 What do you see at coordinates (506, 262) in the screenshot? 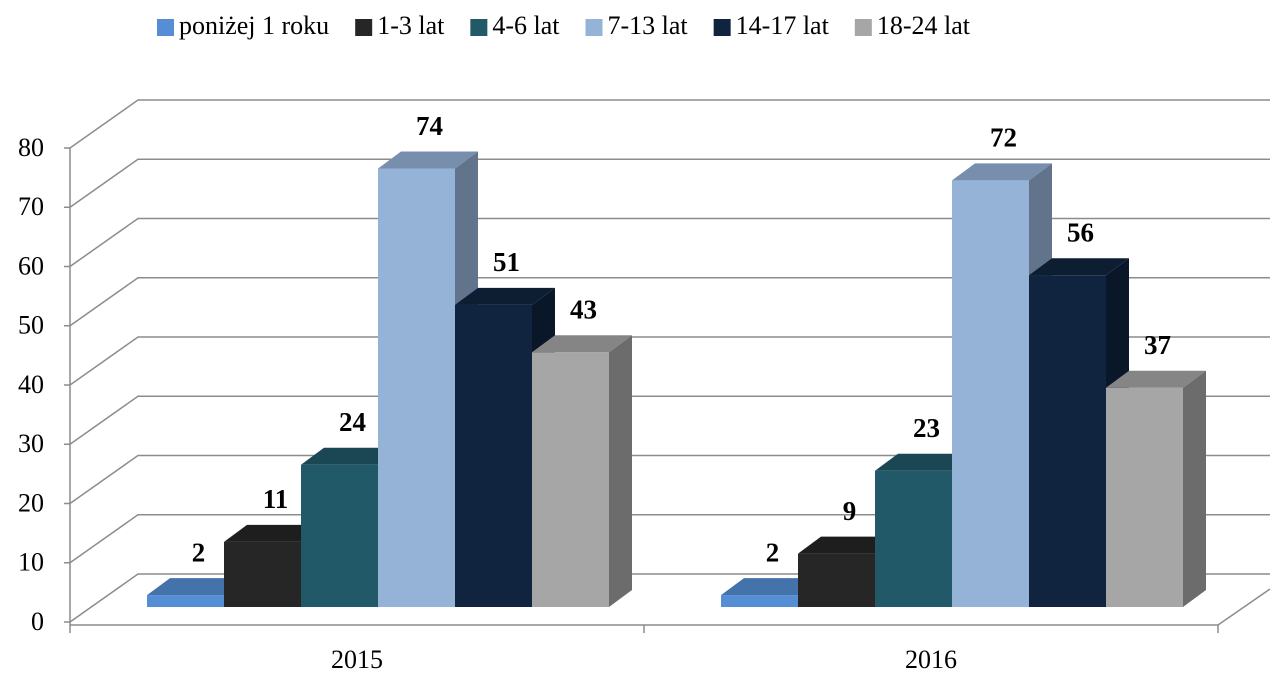
I see `value-label: 51` at bounding box center [506, 262].